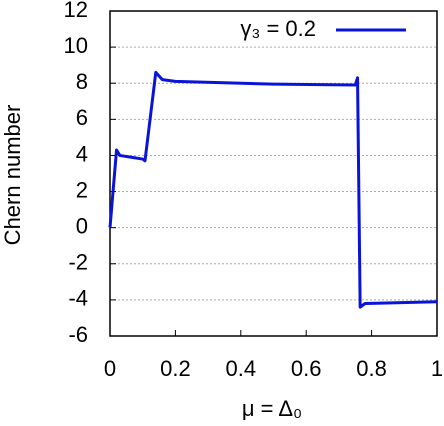 The height and width of the screenshot is (426, 444). Describe the element at coordinates (78, 298) in the screenshot. I see `y-tick-label: -4` at that location.